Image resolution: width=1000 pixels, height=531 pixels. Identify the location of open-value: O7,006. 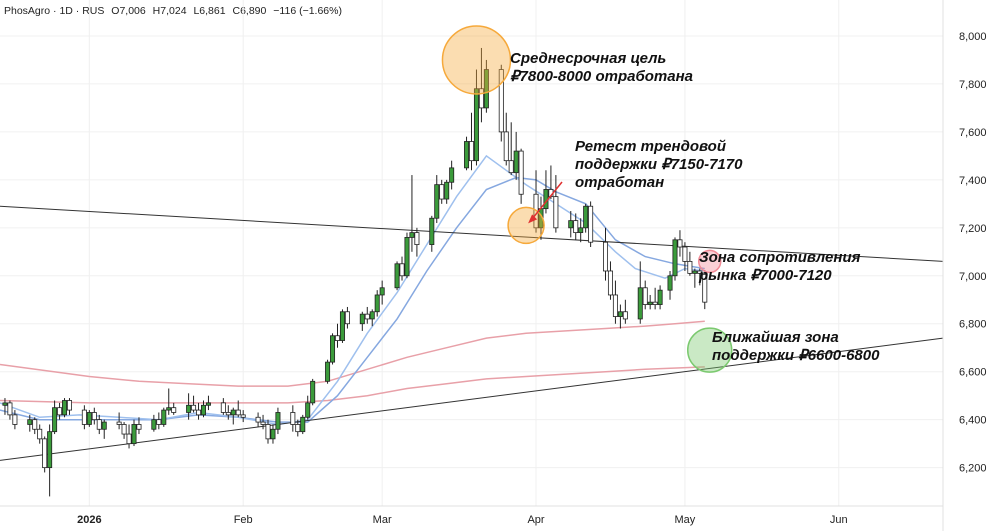
(128, 11).